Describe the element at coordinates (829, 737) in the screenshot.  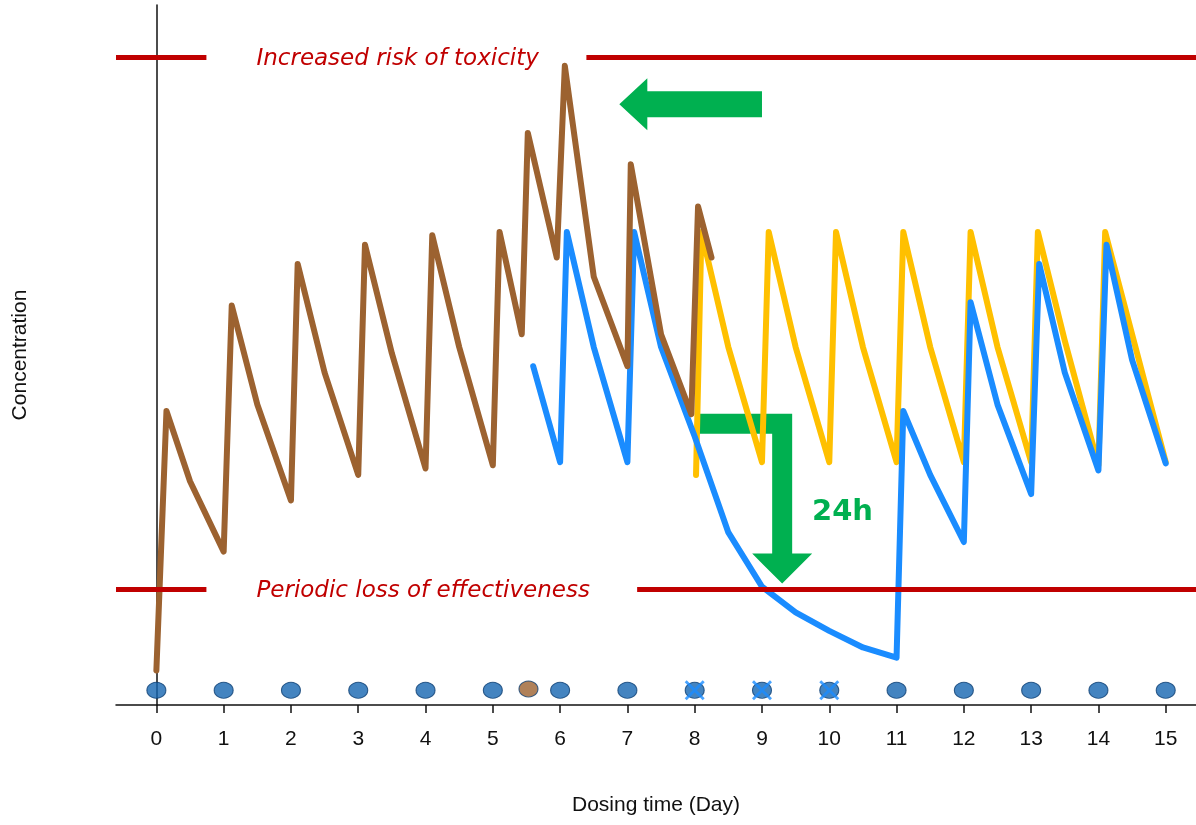
I see `x-tick-label: 10` at that location.